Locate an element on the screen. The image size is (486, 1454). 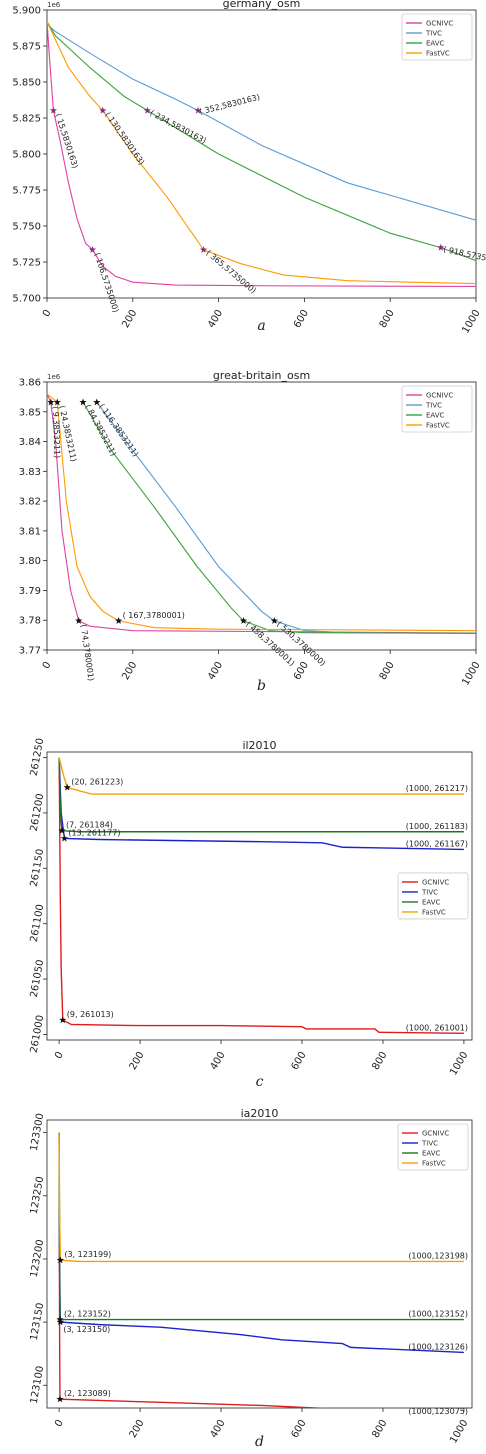
panel-caption: b is located at coordinates (261, 686).